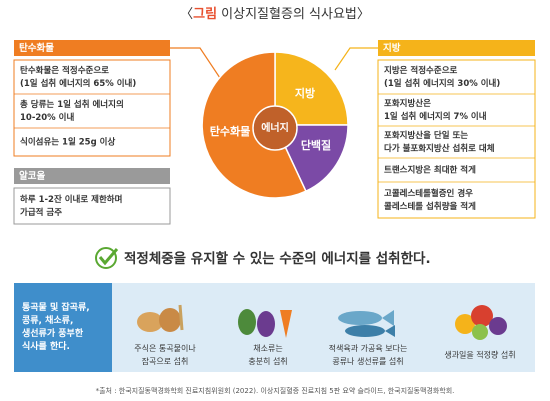 Image resolution: width=550 pixels, height=401 pixels. I want to click on text-line: 가급적 금주, so click(41, 212).